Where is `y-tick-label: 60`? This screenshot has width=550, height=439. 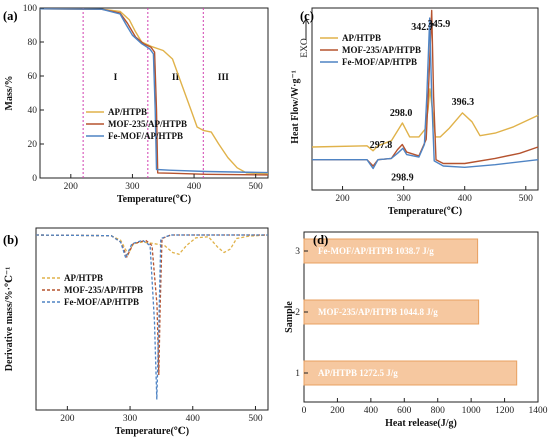
y-tick-label: 60 is located at coordinates (33, 77).